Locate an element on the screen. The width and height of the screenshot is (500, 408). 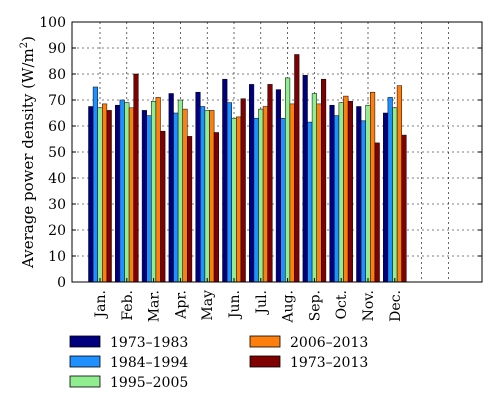
legend-label: 1984–1994 is located at coordinates (149, 363).